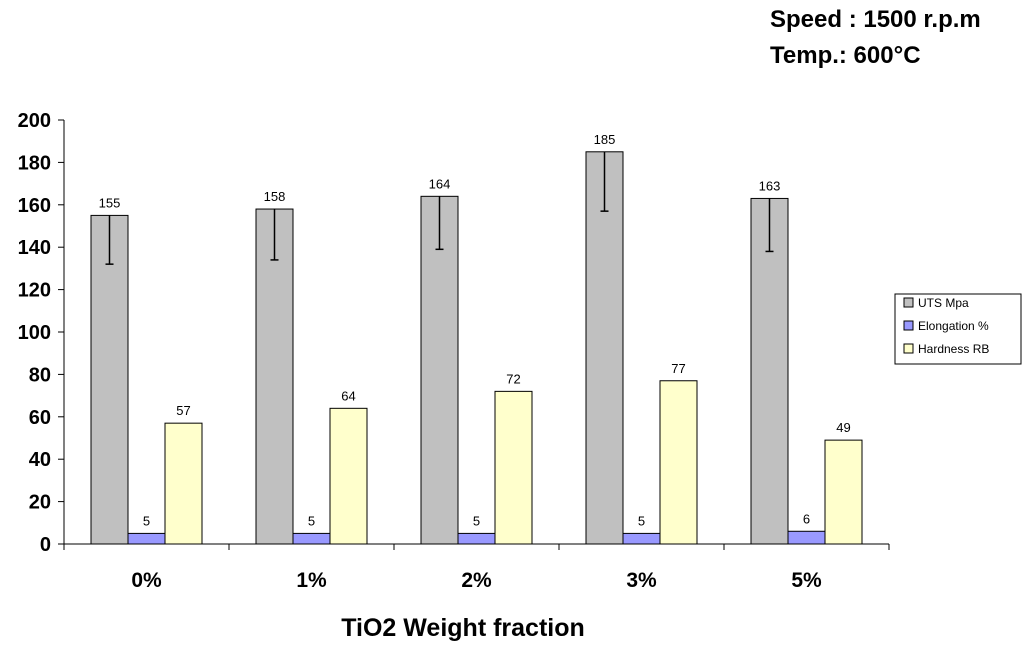  Describe the element at coordinates (843, 427) in the screenshot. I see `data-label: 49` at that location.